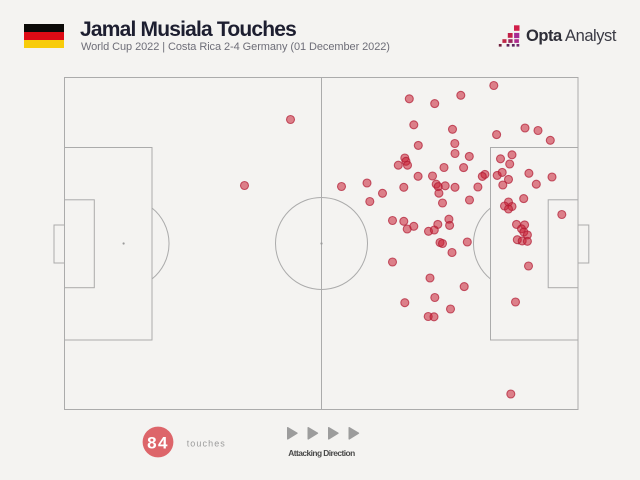 Image resolution: width=640 pixels, height=480 pixels. Describe the element at coordinates (158, 443) in the screenshot. I see `svg-text: 84` at that location.